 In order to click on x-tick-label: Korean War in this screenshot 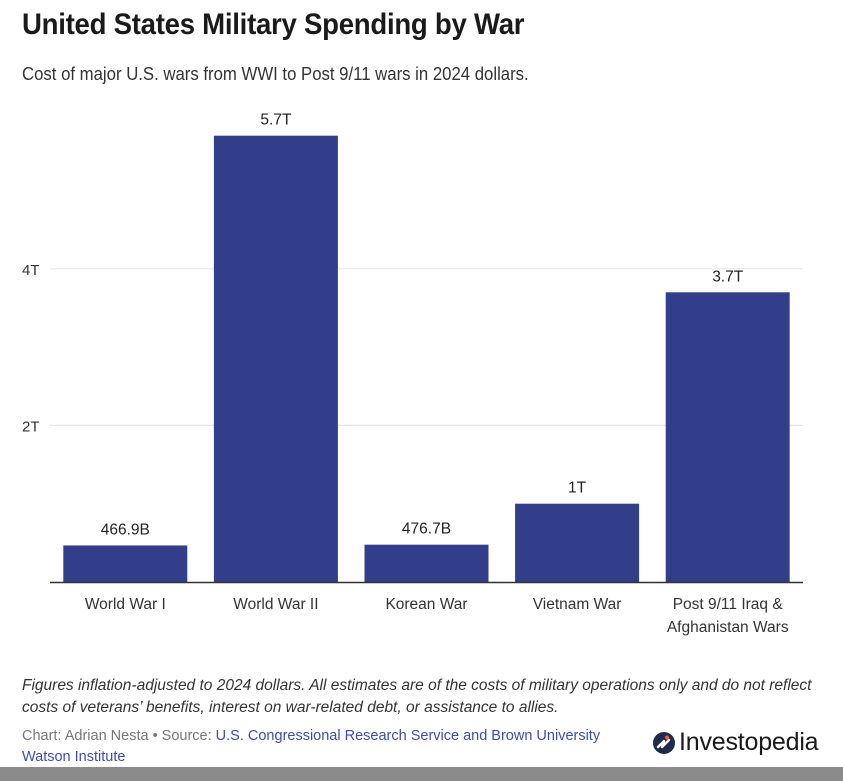, I will do `click(426, 604)`.